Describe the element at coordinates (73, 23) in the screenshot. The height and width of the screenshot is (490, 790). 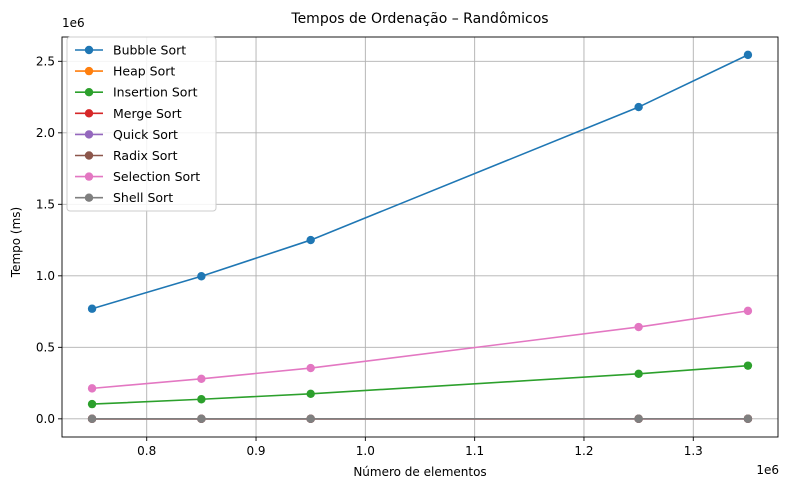
I see `y-scale-label: 1e6` at that location.